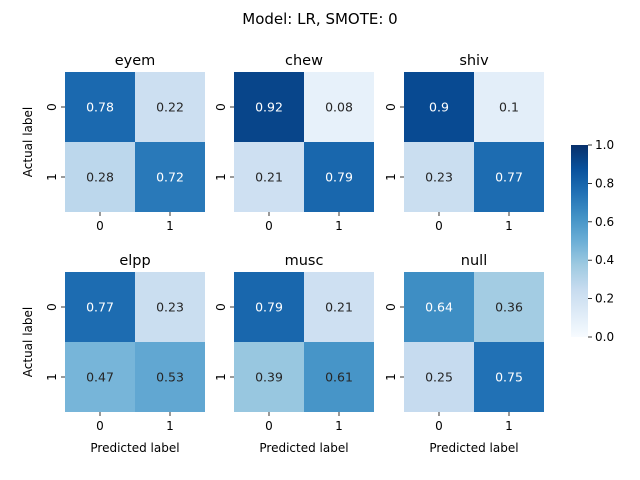  What do you see at coordinates (474, 261) in the screenshot?
I see `panel-title: null` at bounding box center [474, 261].